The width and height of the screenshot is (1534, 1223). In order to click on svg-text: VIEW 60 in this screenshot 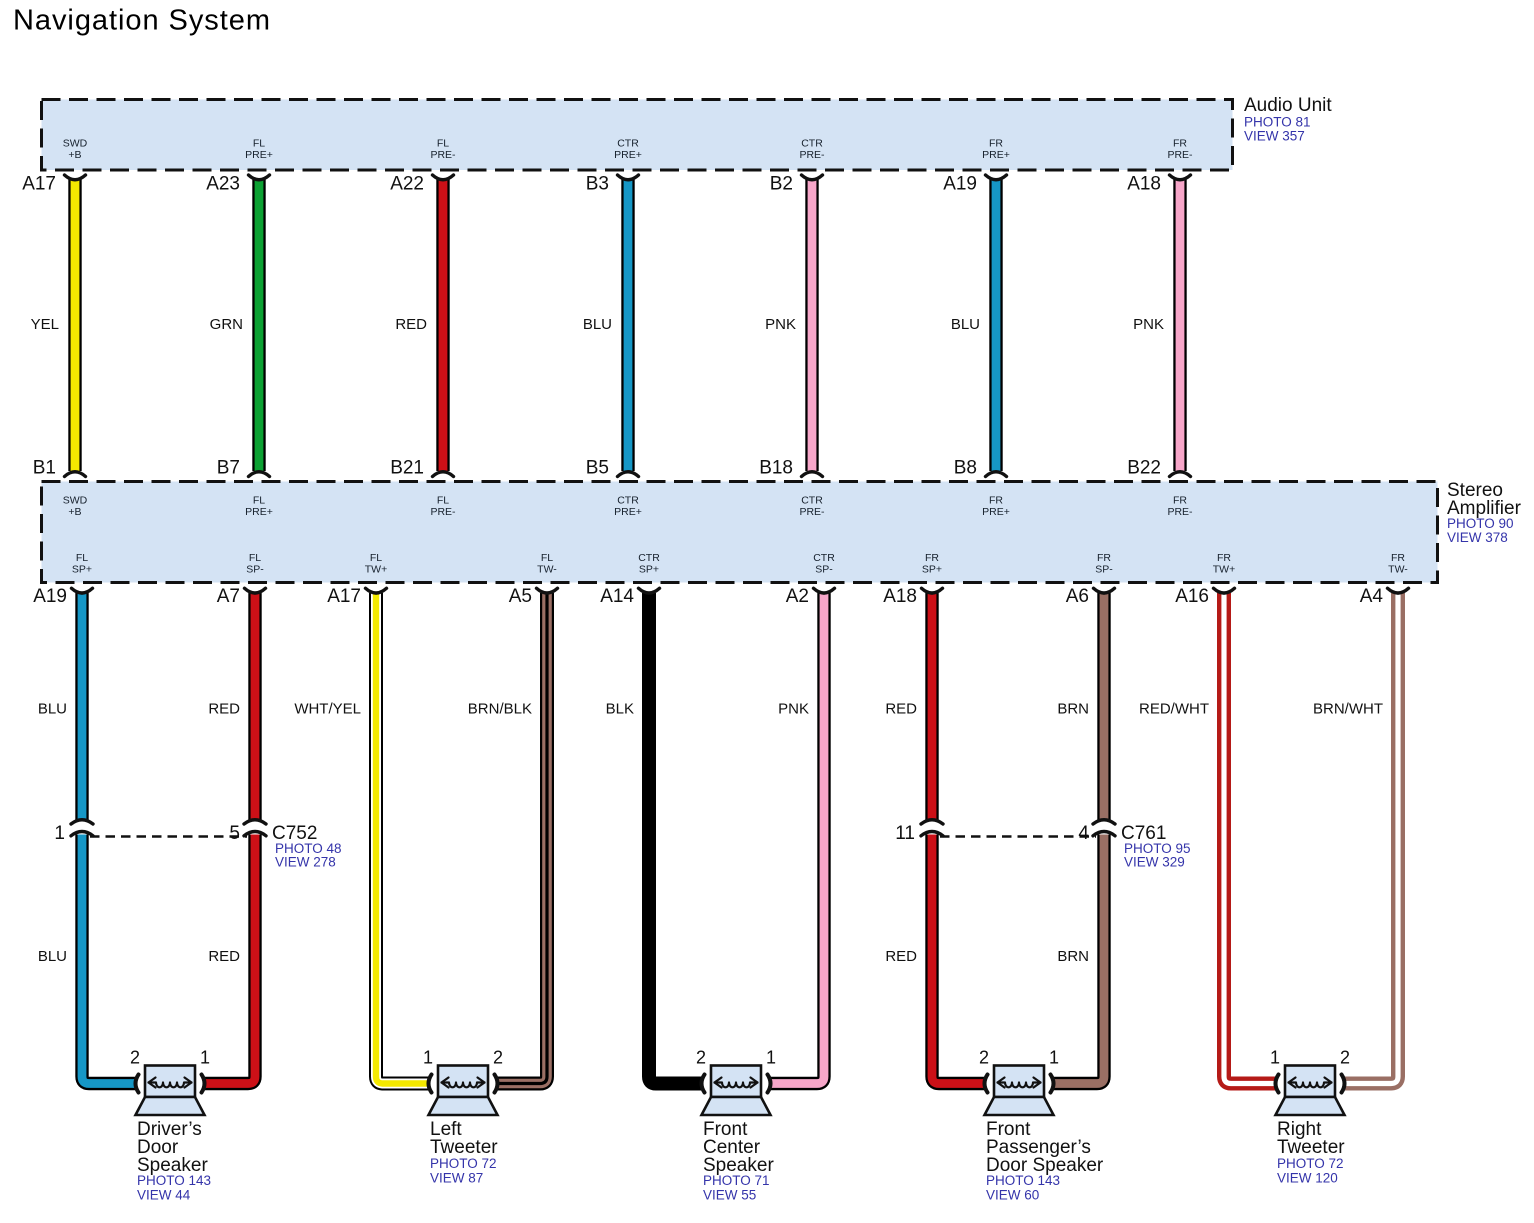, I will do `click(1012, 1195)`.